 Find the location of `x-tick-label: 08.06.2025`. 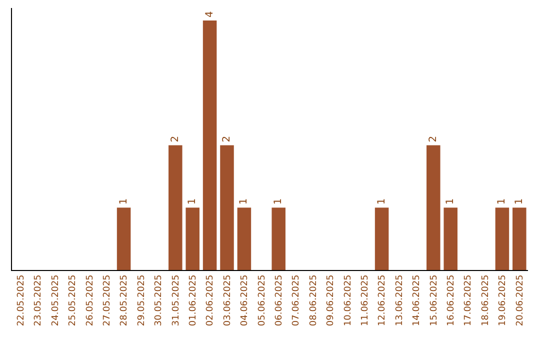

x-tick-label: 08.06.2025 is located at coordinates (313, 300).